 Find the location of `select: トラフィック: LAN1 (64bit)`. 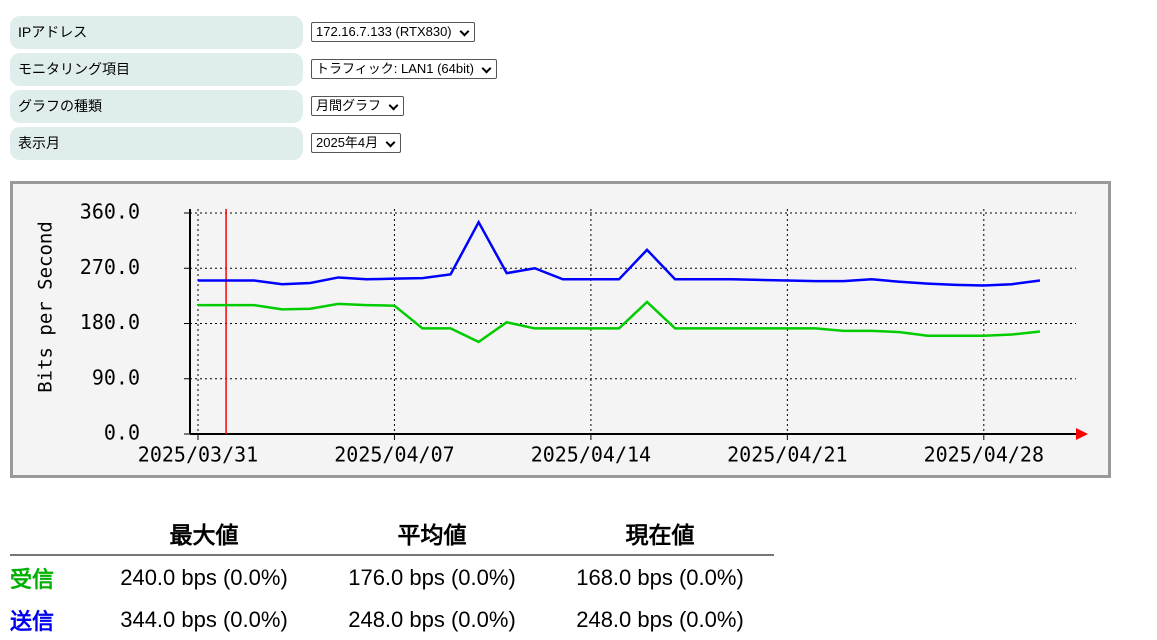

select: トラフィック: LAN1 (64bit) is located at coordinates (404, 69).